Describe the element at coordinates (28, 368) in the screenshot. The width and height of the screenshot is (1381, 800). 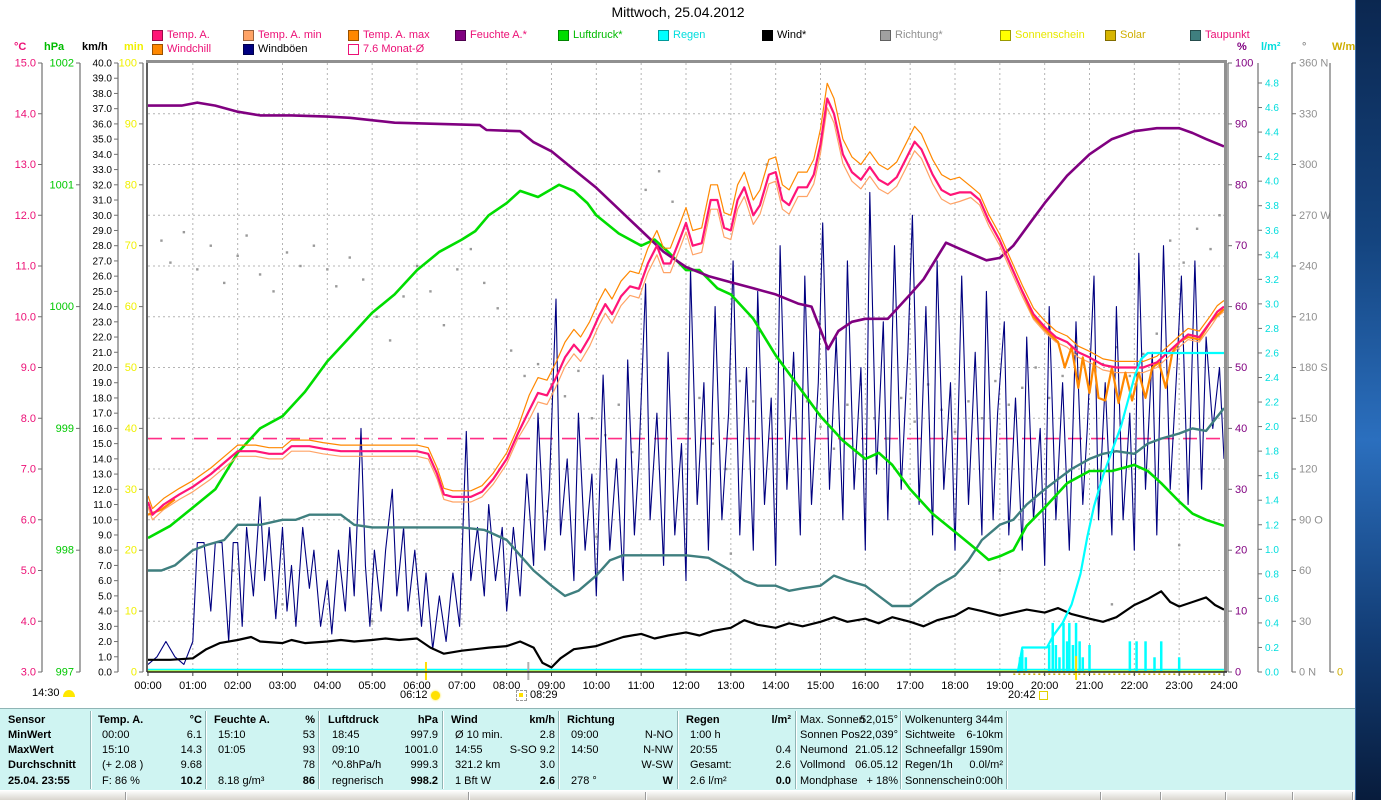
I see `axis-label-celsius: 9.0` at that location.